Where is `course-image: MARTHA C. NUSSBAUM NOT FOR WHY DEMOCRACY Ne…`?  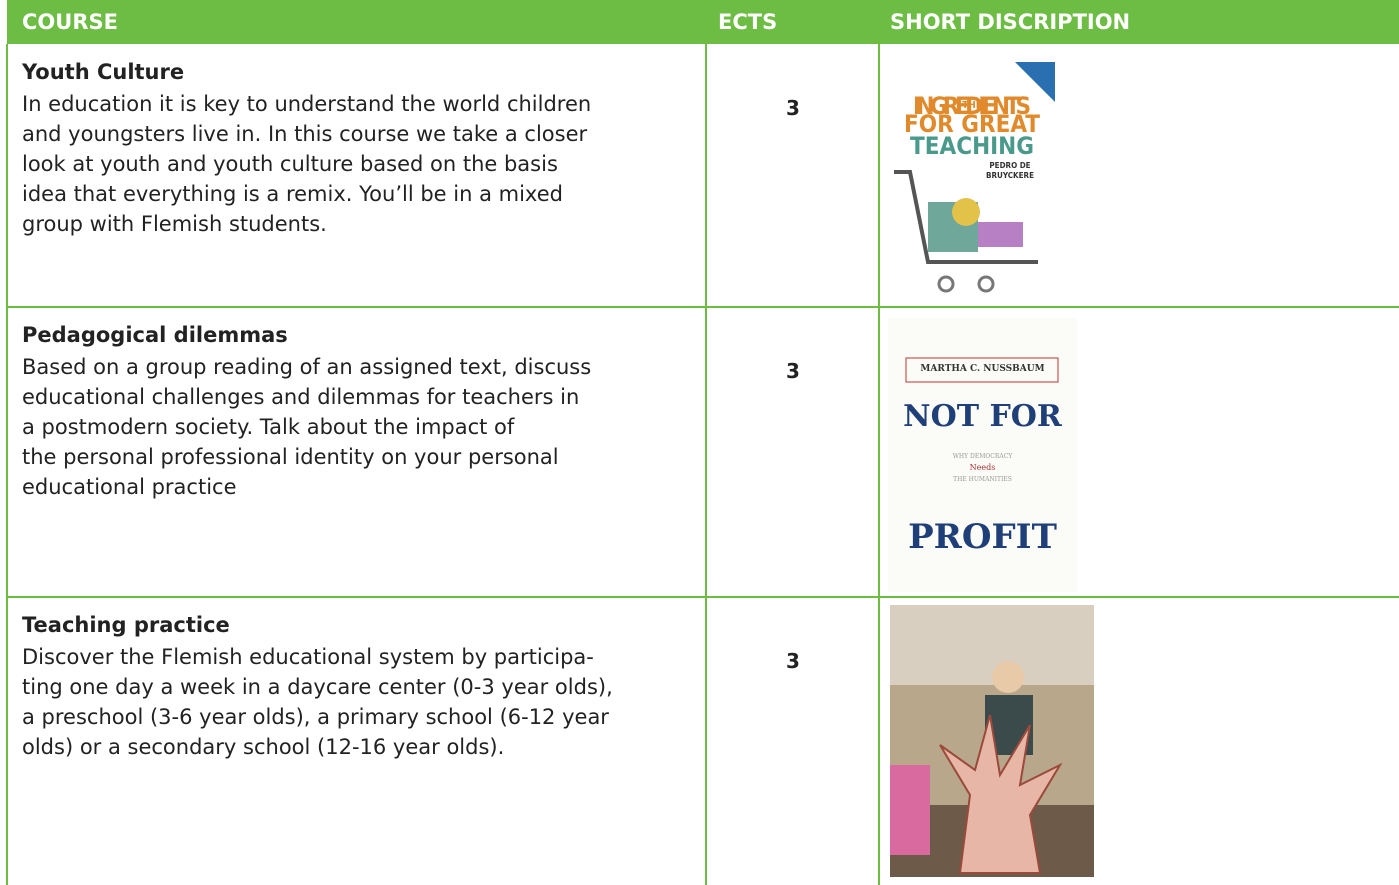
course-image: MARTHA C. NUSSBAUM NOT FOR WHY DEMOCRACY Ne… is located at coordinates (982, 455).